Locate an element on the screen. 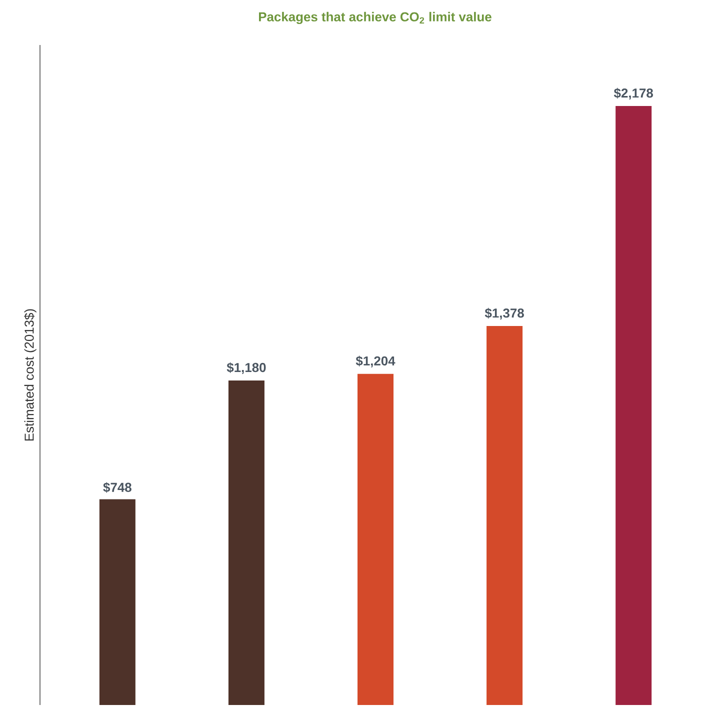  data-label: $748 is located at coordinates (117, 487).